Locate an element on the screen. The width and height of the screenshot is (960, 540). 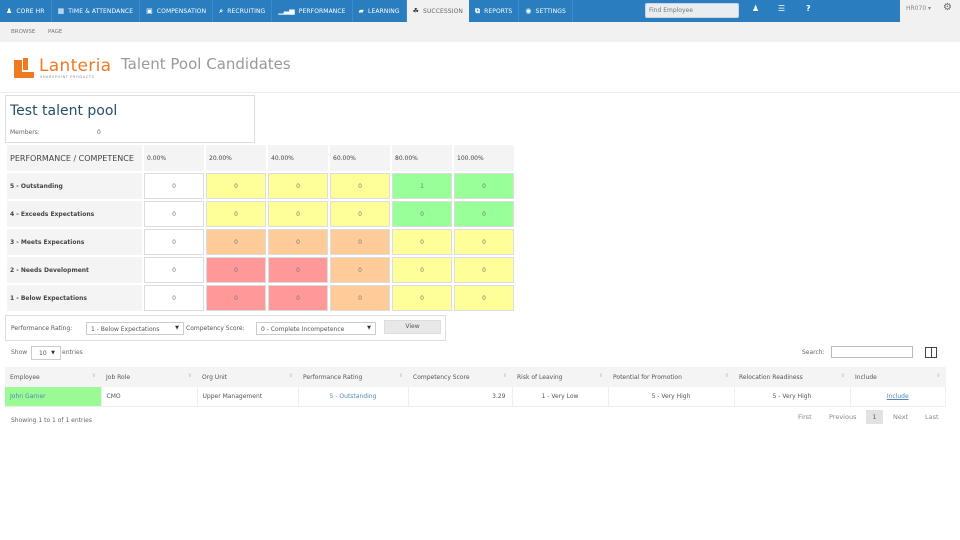
tab-performance: ▁▃▅ PERFORMANCE is located at coordinates (312, 11).